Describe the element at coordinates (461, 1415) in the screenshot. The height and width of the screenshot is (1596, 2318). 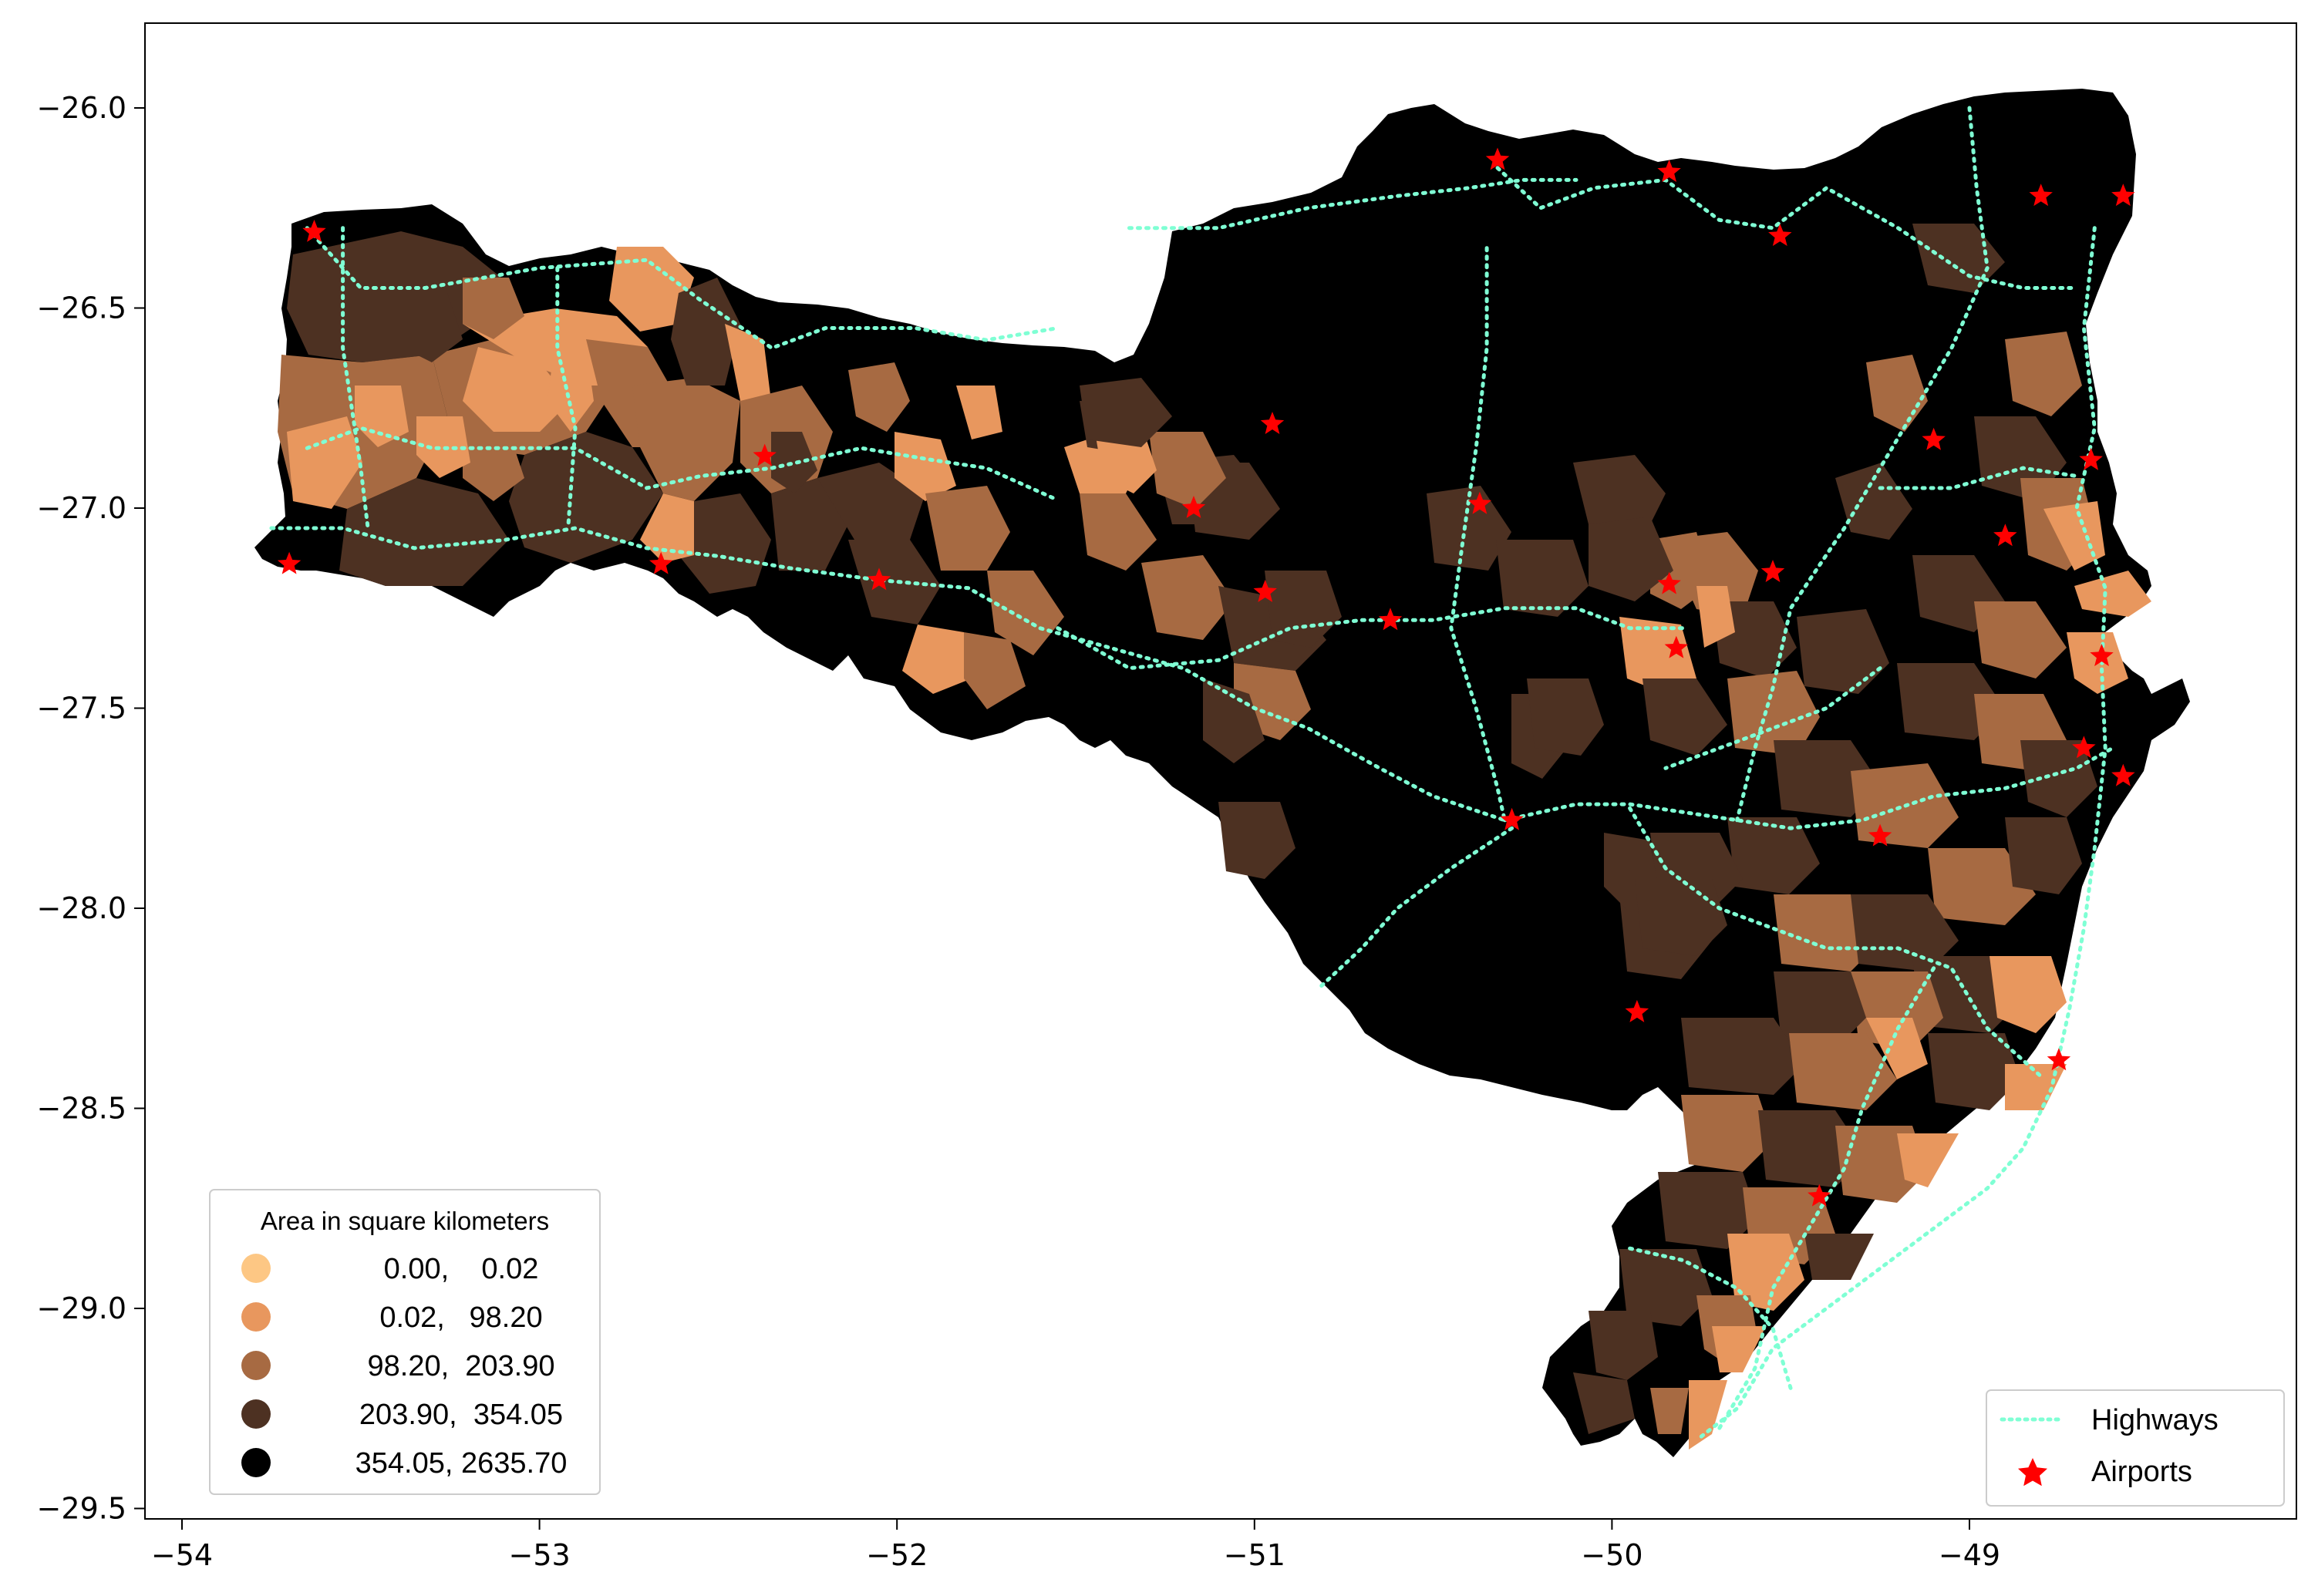
I see `area-class-3-label: 203.90, 354.05` at that location.